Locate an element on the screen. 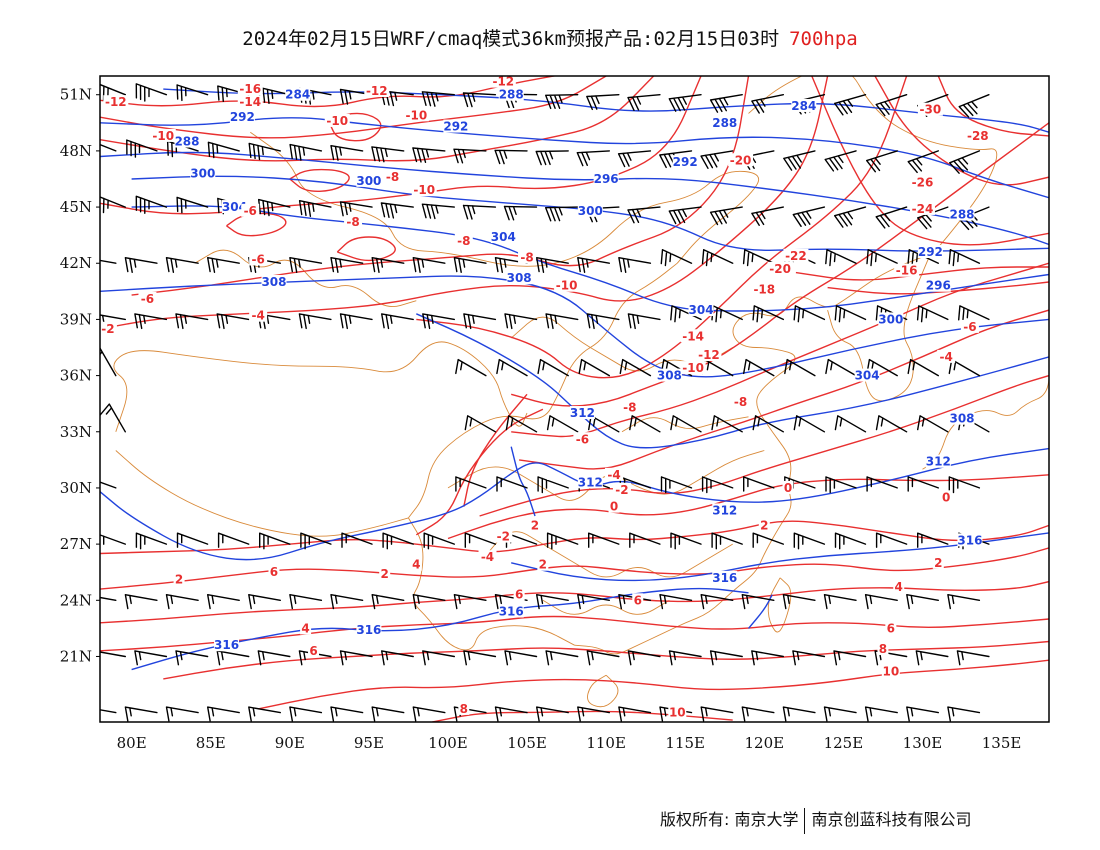 The width and height of the screenshot is (1100, 850). height-label: 300 is located at coordinates (890, 319).